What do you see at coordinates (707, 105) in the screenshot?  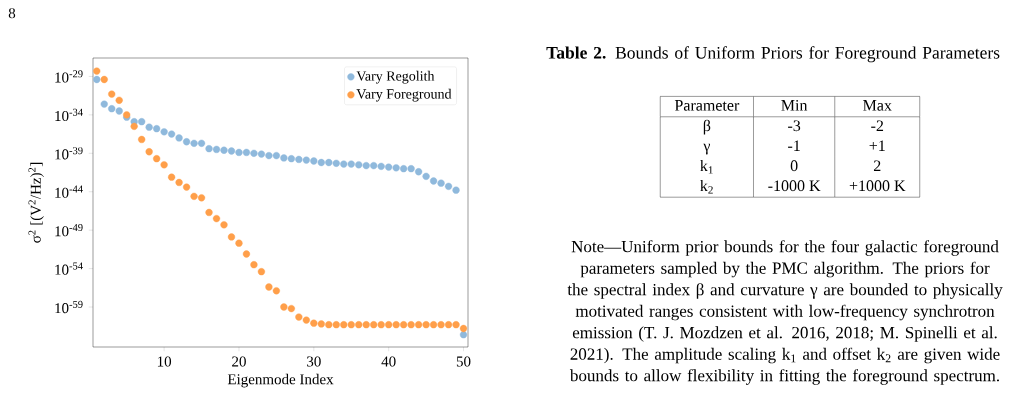 I see `text: Parameter` at bounding box center [707, 105].